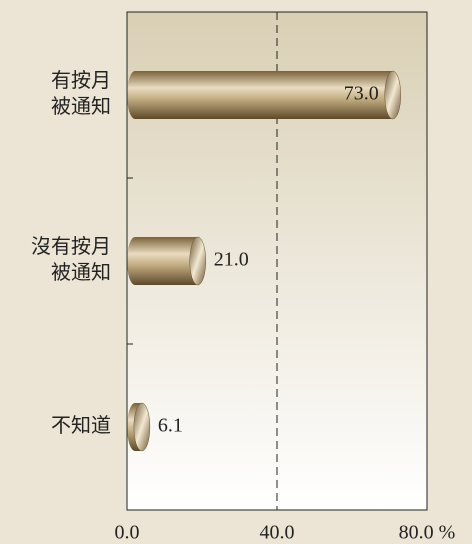  Describe the element at coordinates (71, 259) in the screenshot. I see `y-tick-label: 沒有按月被通知` at that location.